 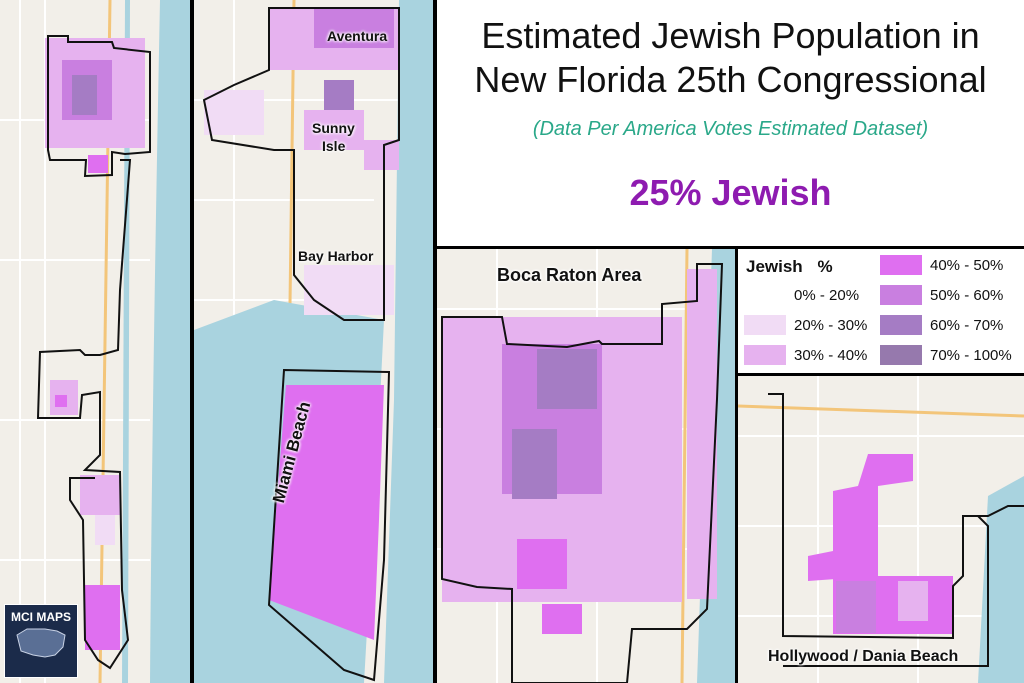 I want to click on label-sunny: Sunny, so click(x=333, y=128).